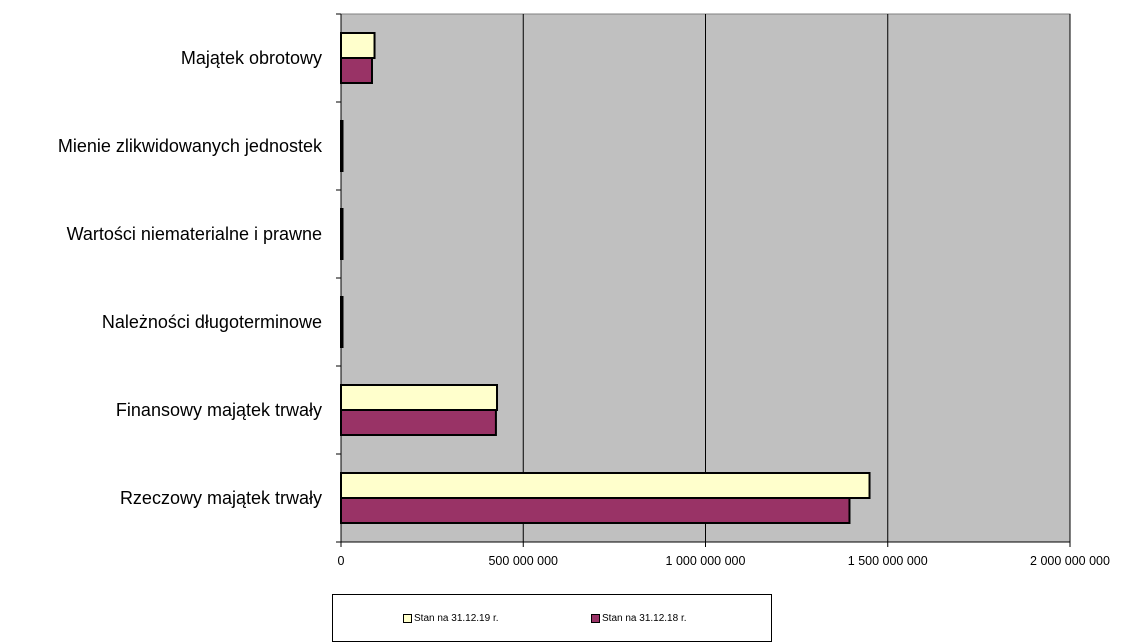 This screenshot has height=642, width=1123. What do you see at coordinates (219, 410) in the screenshot?
I see `category-label: Finansowy majątek trwały` at bounding box center [219, 410].